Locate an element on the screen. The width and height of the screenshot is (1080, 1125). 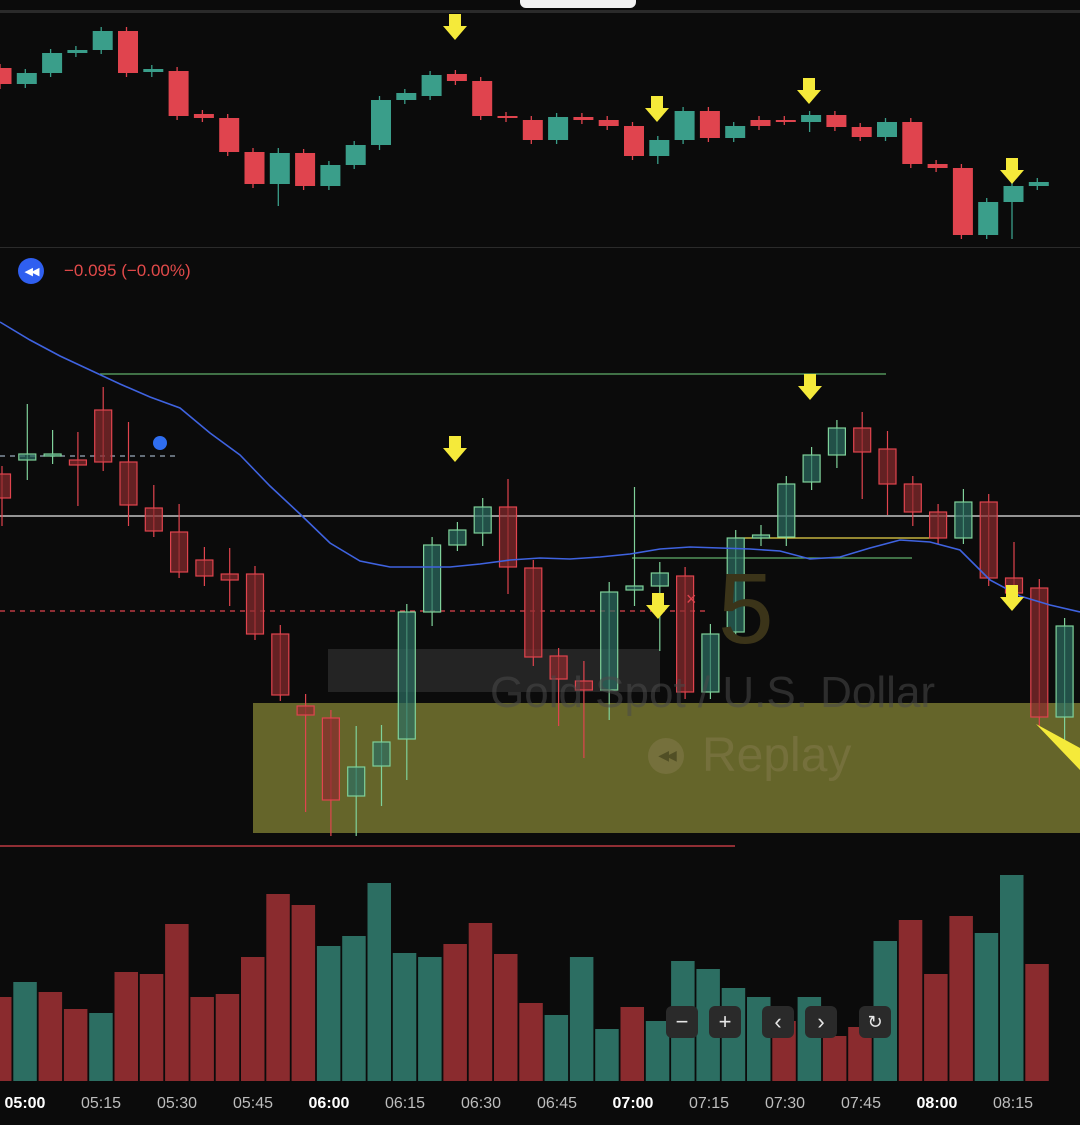
zones-layer is located at coordinates (666, 741).